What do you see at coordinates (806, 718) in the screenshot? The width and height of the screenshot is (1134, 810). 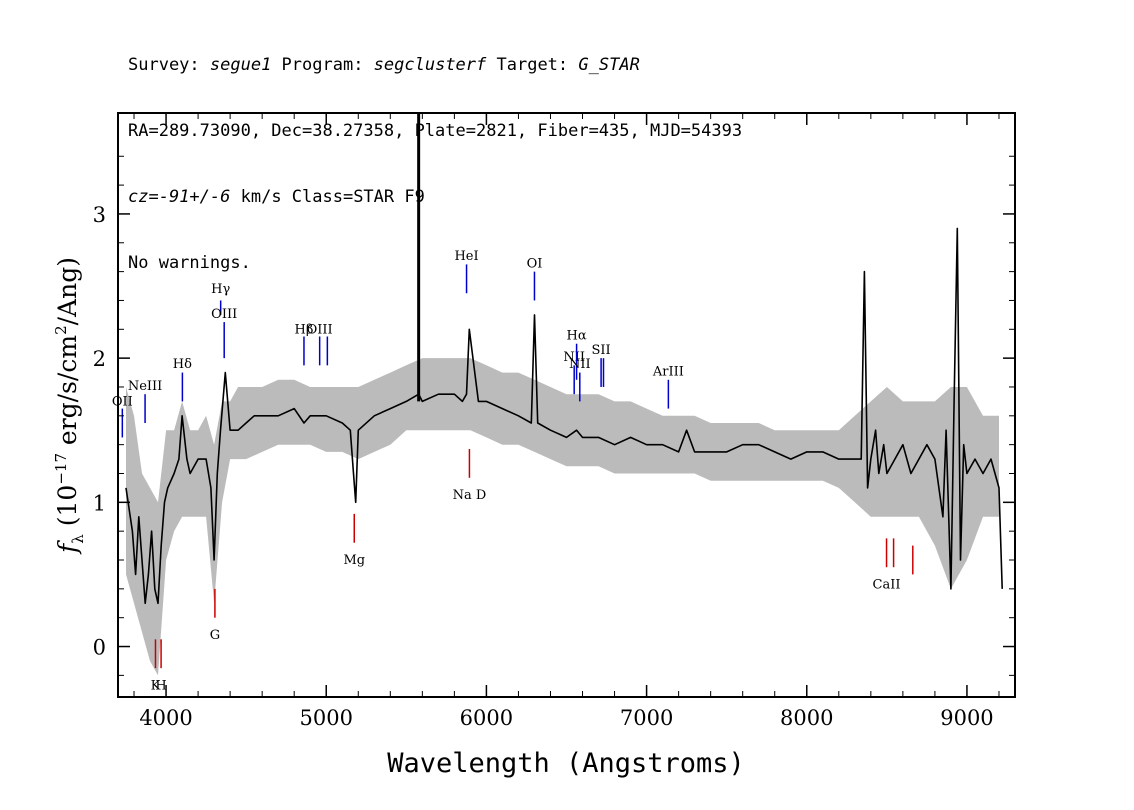 I see `x-tick-label: 8000` at bounding box center [806, 718].